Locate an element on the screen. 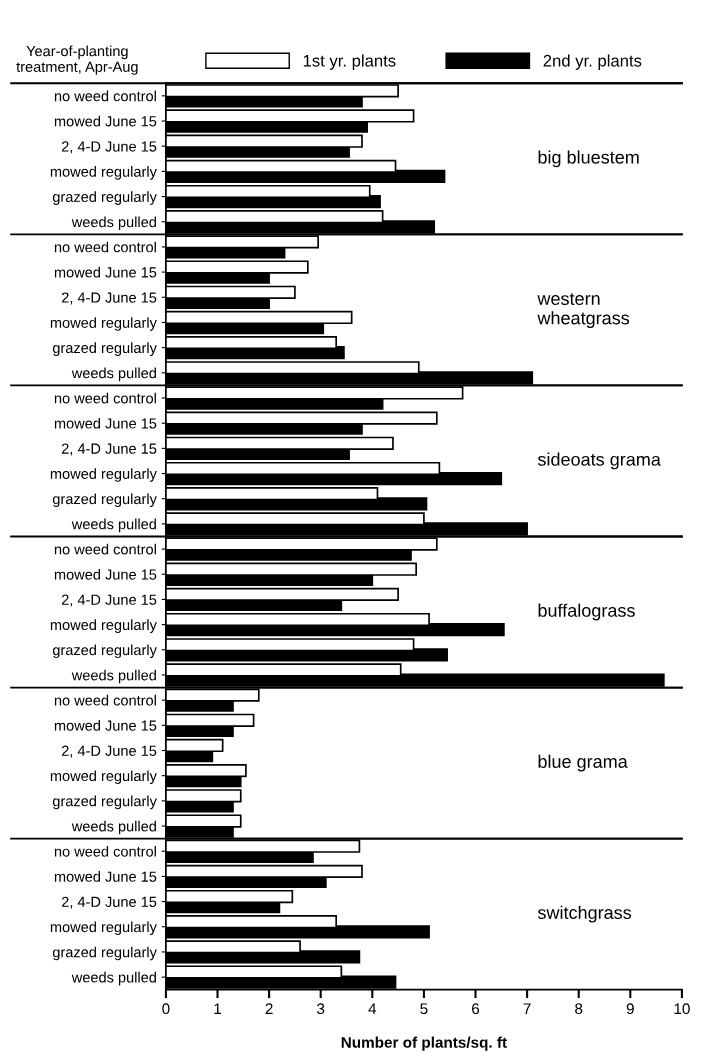  legend-label: 2nd yr. plants is located at coordinates (592, 62).